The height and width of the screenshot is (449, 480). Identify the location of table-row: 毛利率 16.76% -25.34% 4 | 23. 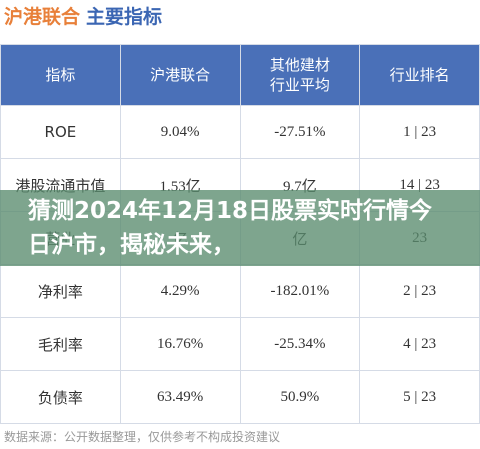
(240, 344).